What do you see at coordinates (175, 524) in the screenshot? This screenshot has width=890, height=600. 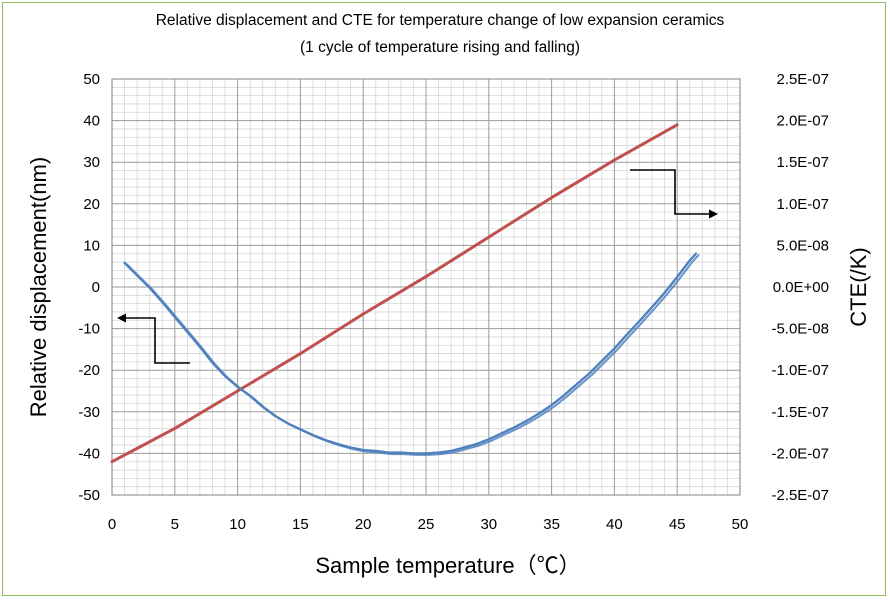 I see `x-tick-label: 5` at bounding box center [175, 524].